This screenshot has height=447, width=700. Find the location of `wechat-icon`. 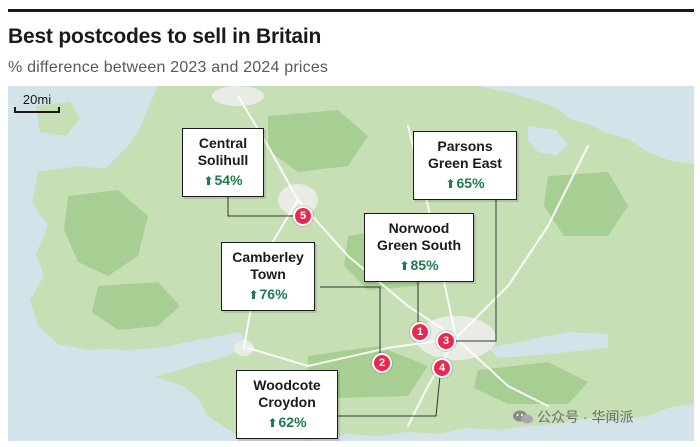

wechat-icon is located at coordinates (523, 417).